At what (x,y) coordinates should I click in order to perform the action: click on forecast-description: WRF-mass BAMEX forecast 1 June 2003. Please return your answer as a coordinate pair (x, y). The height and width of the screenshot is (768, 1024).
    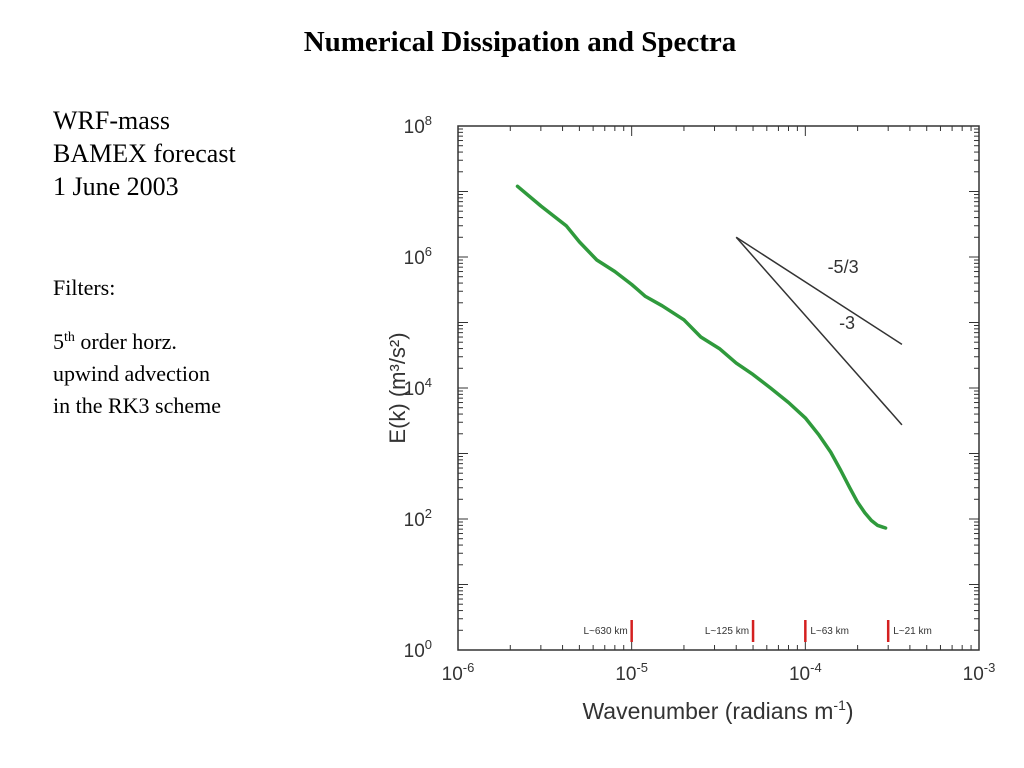
    Looking at the image, I should click on (144, 153).